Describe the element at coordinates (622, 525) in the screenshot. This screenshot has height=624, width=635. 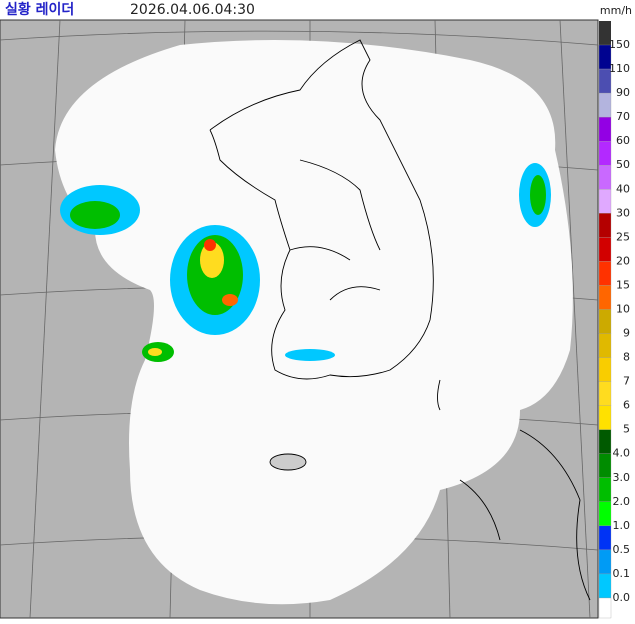
I see `legend-label: 1.0` at that location.